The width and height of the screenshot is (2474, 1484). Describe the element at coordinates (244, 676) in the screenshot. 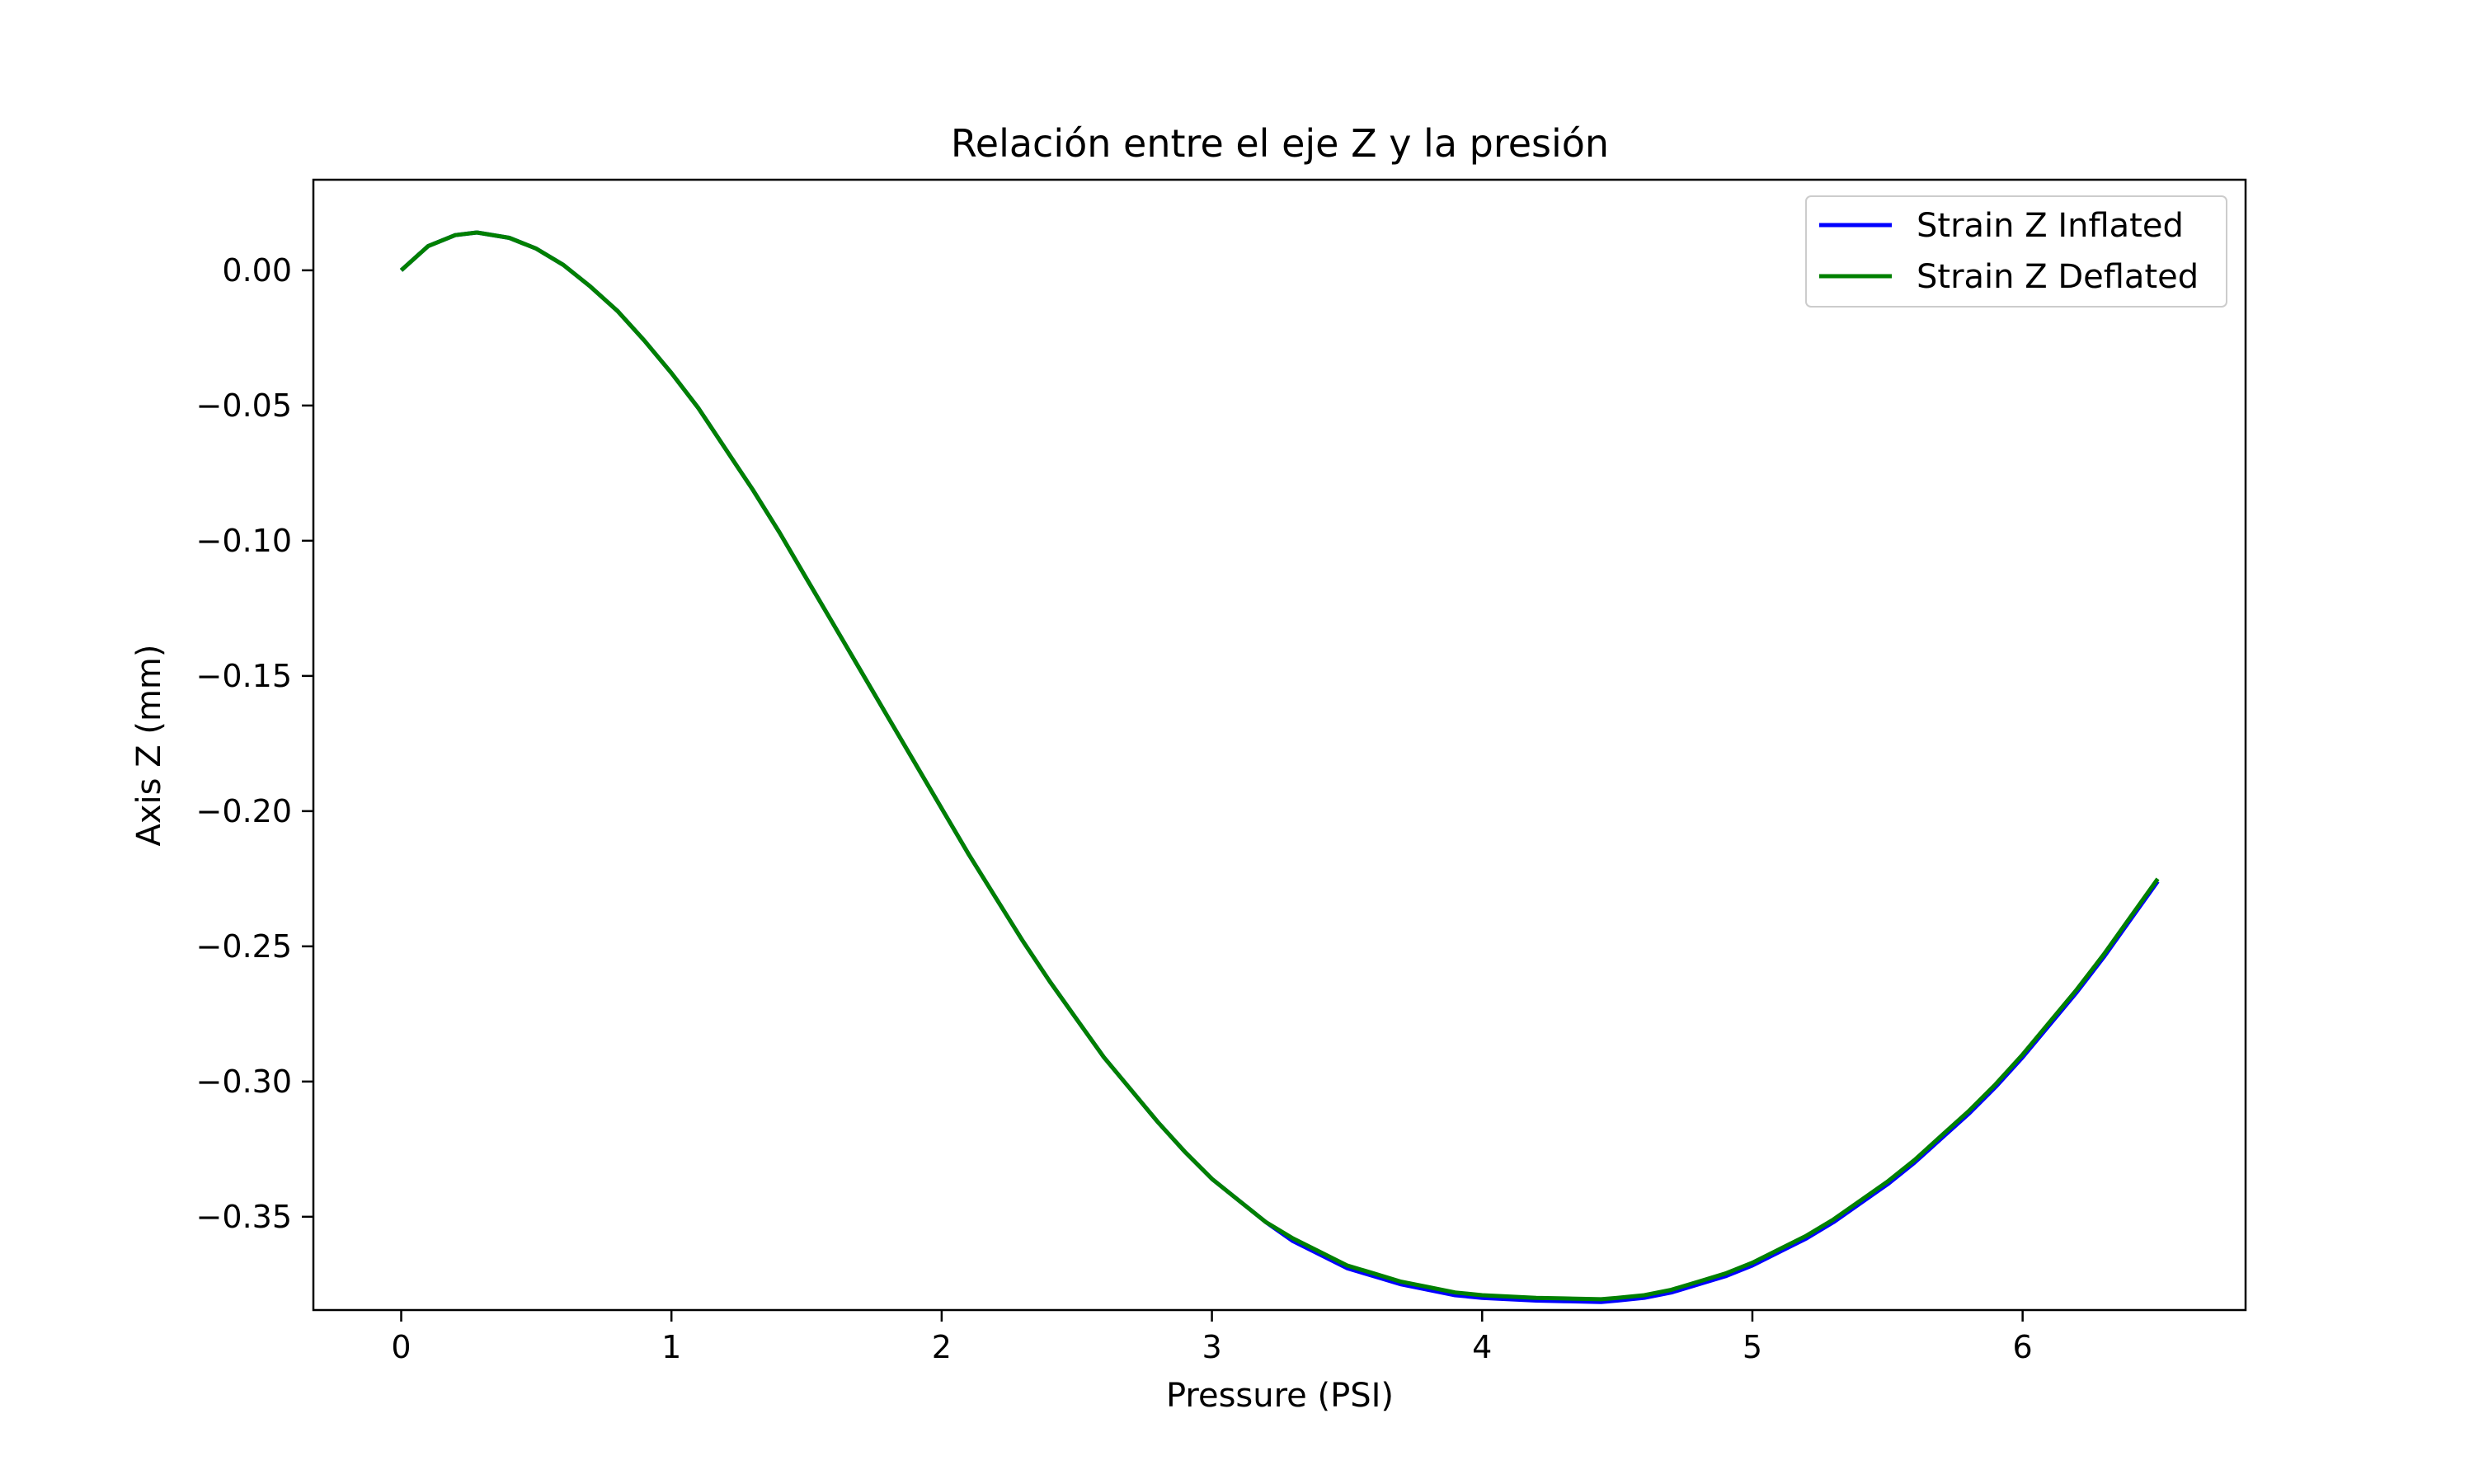

I see `y-tick-label: −0.15` at that location.